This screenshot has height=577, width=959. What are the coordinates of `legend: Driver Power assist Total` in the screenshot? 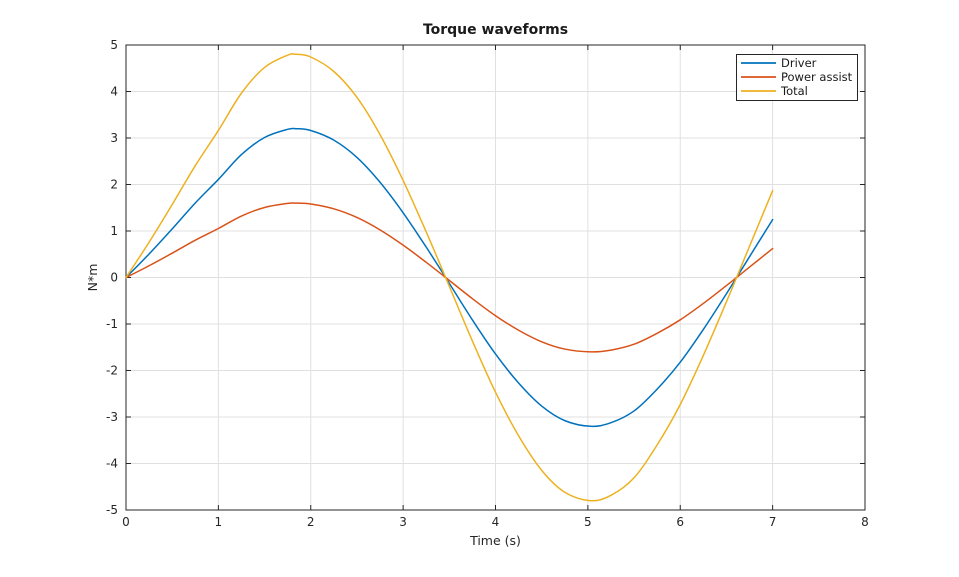 It's located at (797, 77).